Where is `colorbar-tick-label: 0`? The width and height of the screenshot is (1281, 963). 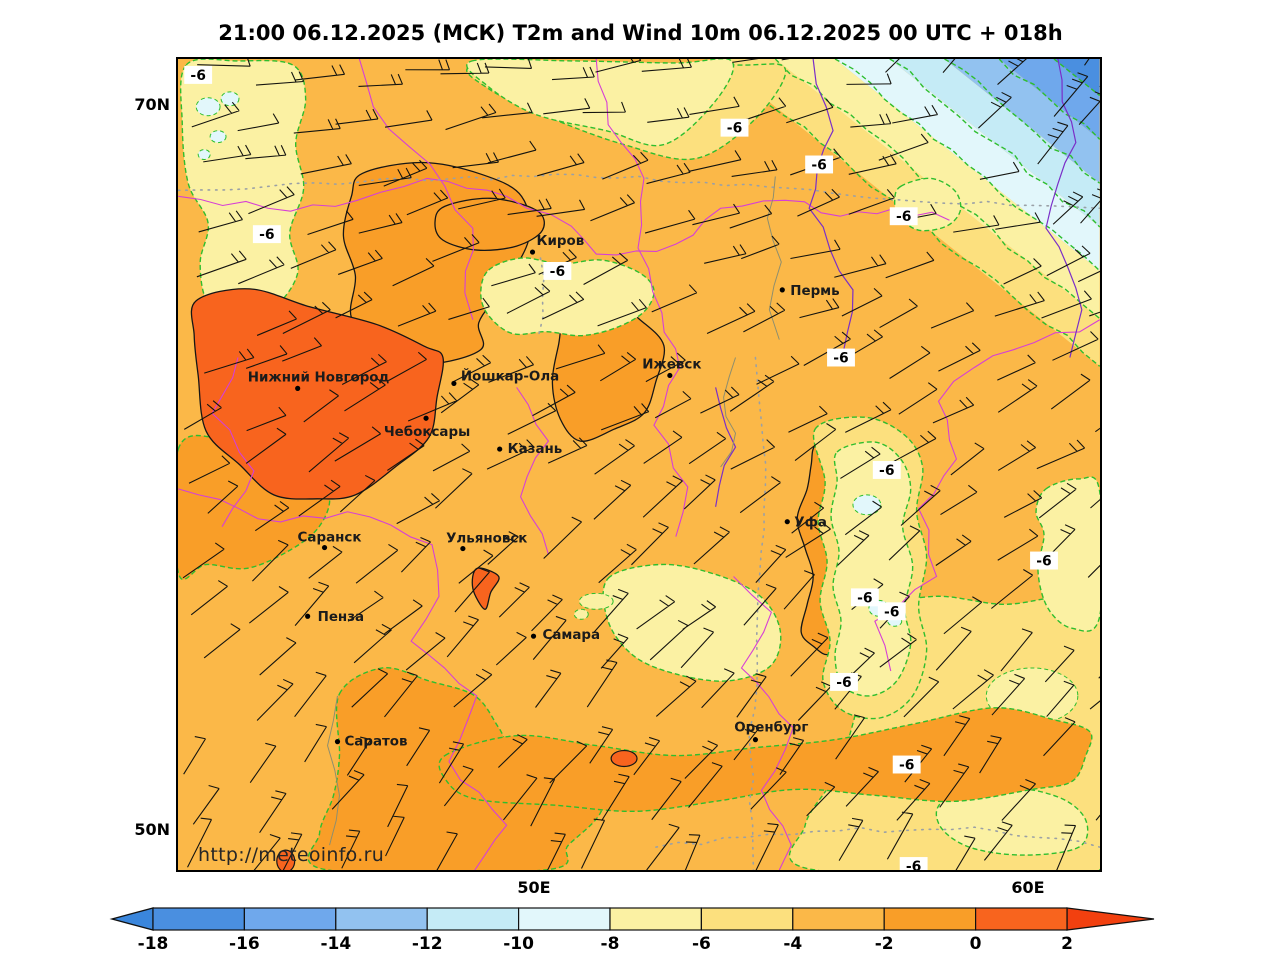
colorbar-tick-label: 0 is located at coordinates (976, 944).